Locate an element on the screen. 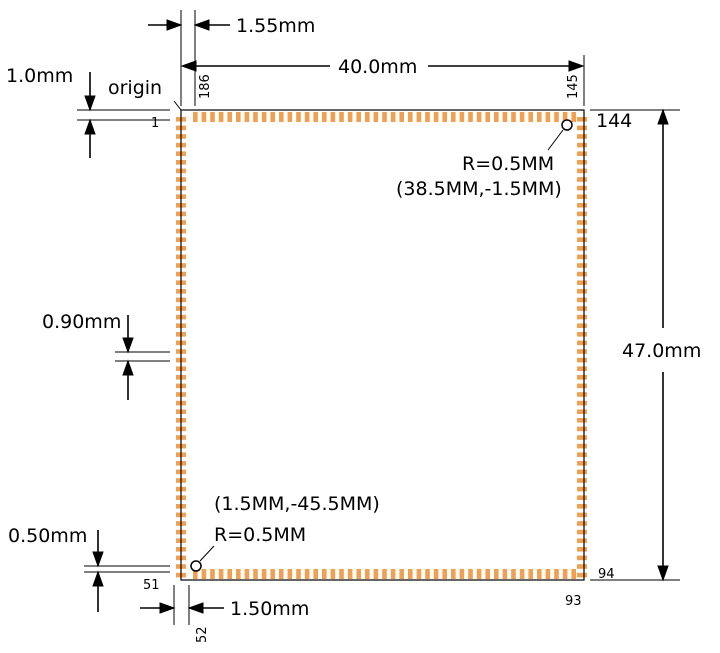  dim-origin-arrowhead-bottom is located at coordinates (90, 126).